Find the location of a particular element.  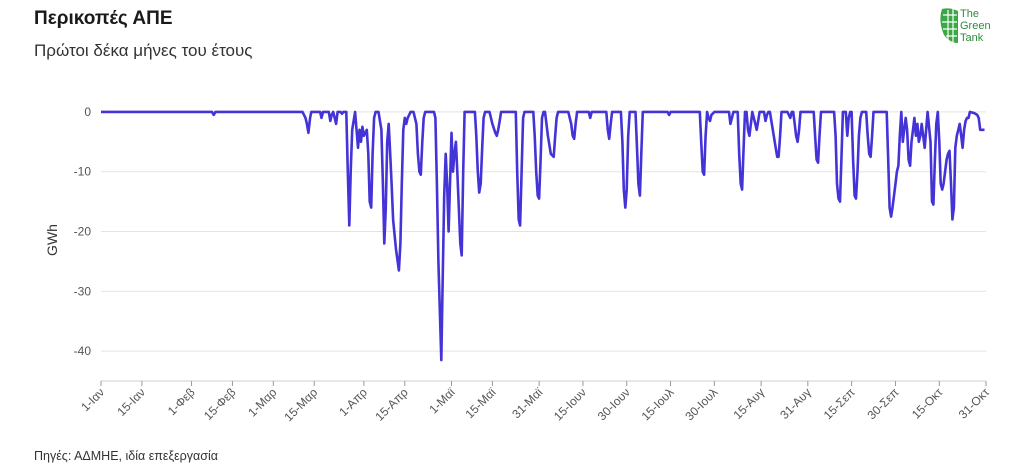

y-tick-label: -20 is located at coordinates (83, 232).